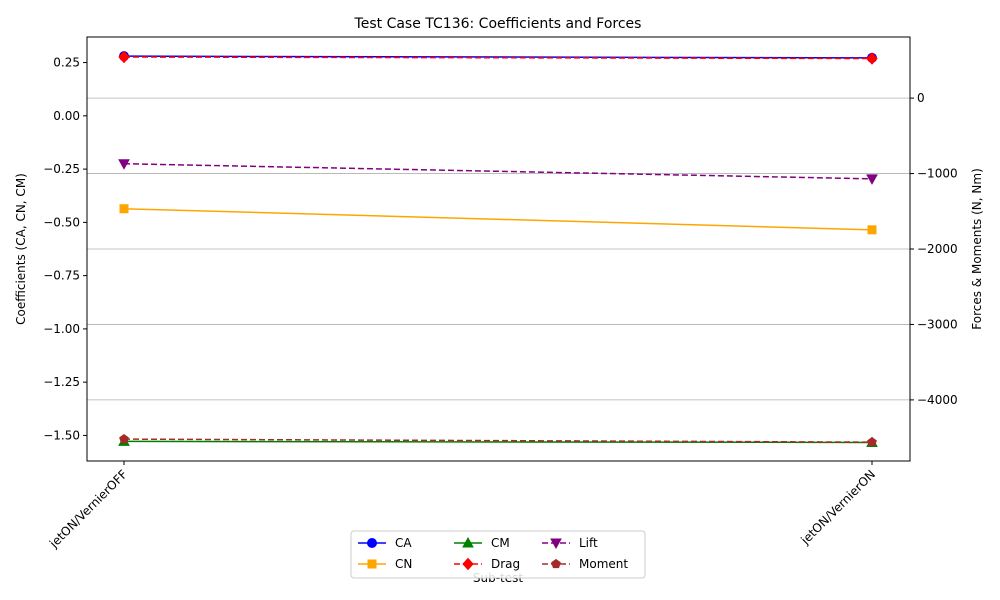  What do you see at coordinates (21, 249) in the screenshot?
I see `left-axis-label: Coefficients (CA, CN, CM)` at bounding box center [21, 249].